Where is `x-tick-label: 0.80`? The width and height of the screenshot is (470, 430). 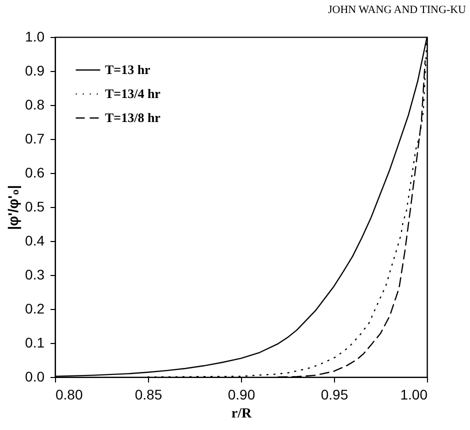 x-tick-label: 0.80 is located at coordinates (69, 394).